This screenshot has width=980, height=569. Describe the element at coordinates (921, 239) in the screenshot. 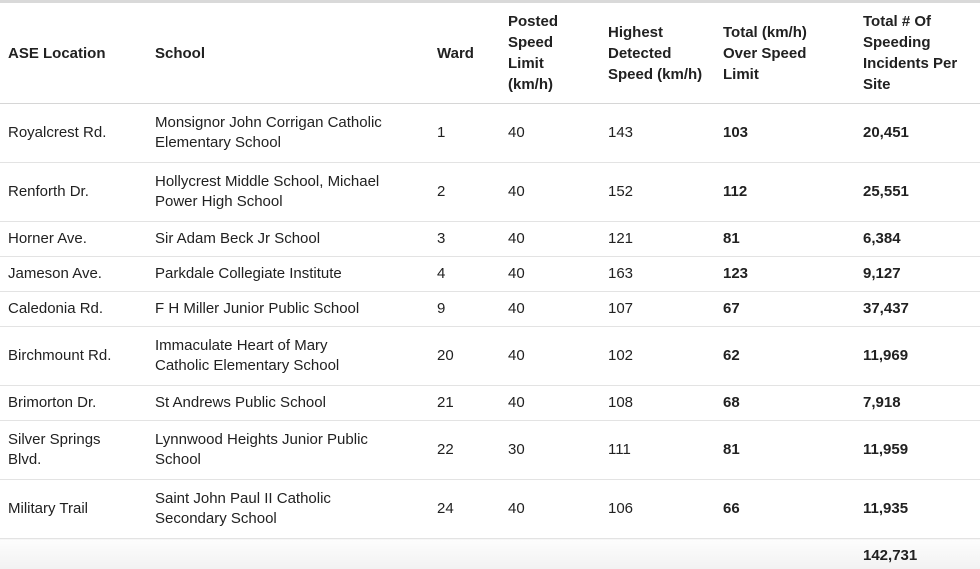

I see `cell-incidents: 6,384` at that location.